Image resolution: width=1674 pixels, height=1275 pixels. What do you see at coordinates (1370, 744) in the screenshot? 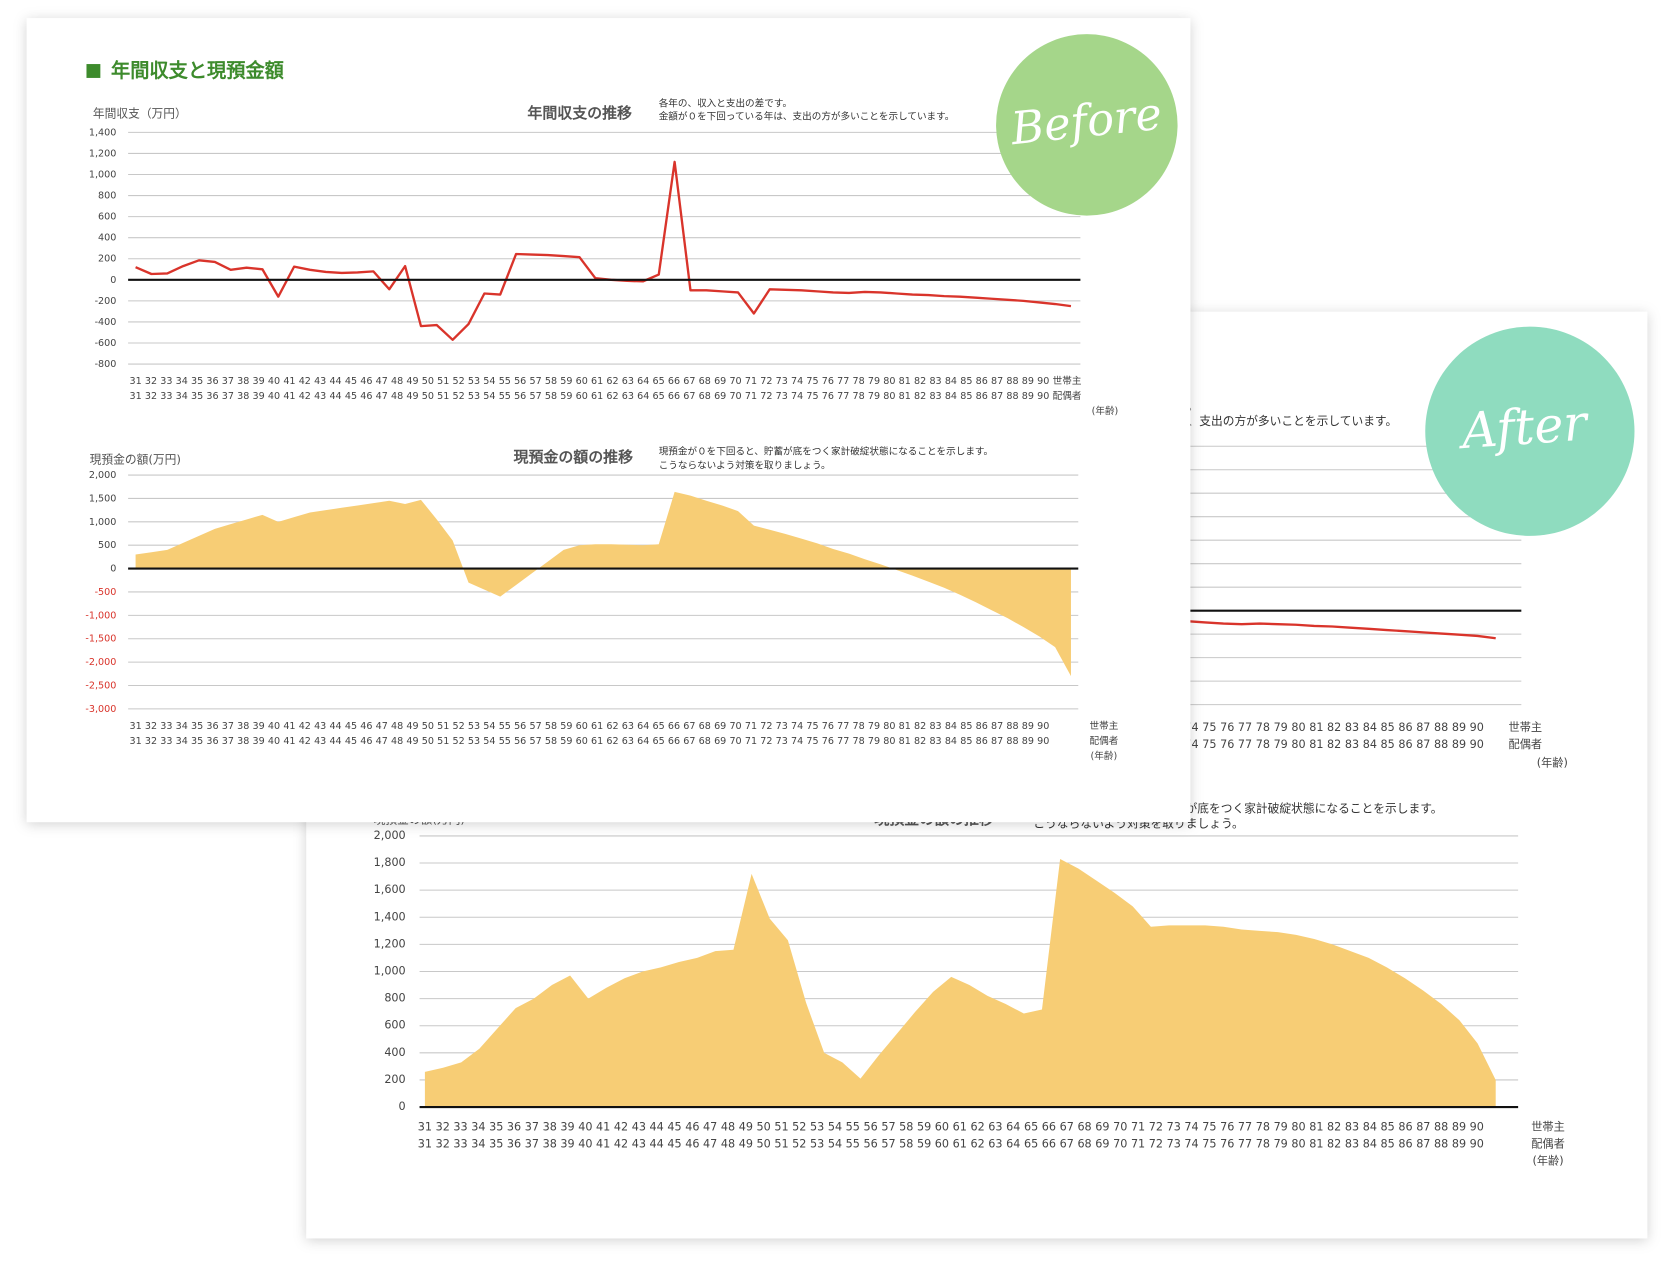
I see `x-tick-label: 84` at bounding box center [1370, 744].